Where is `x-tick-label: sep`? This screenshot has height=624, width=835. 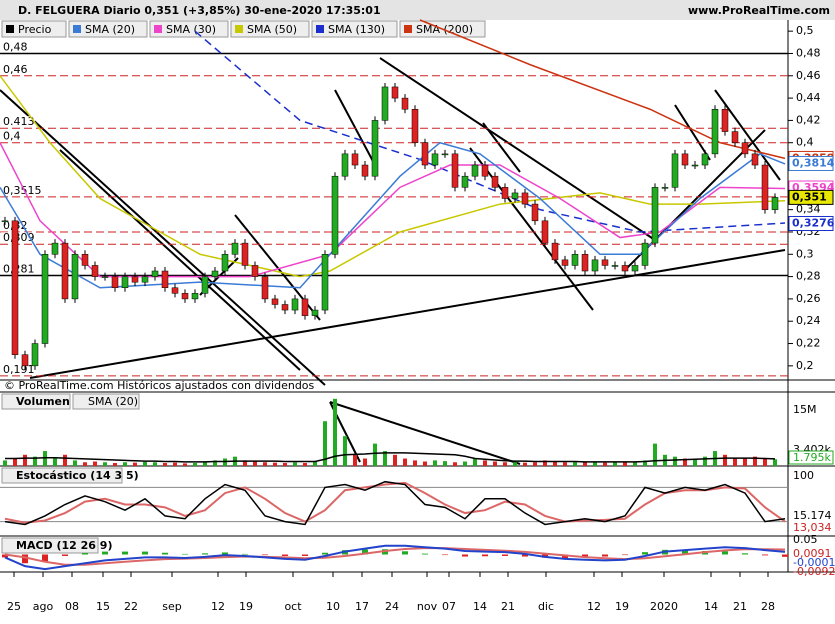
x-tick-label: sep is located at coordinates (171, 606).